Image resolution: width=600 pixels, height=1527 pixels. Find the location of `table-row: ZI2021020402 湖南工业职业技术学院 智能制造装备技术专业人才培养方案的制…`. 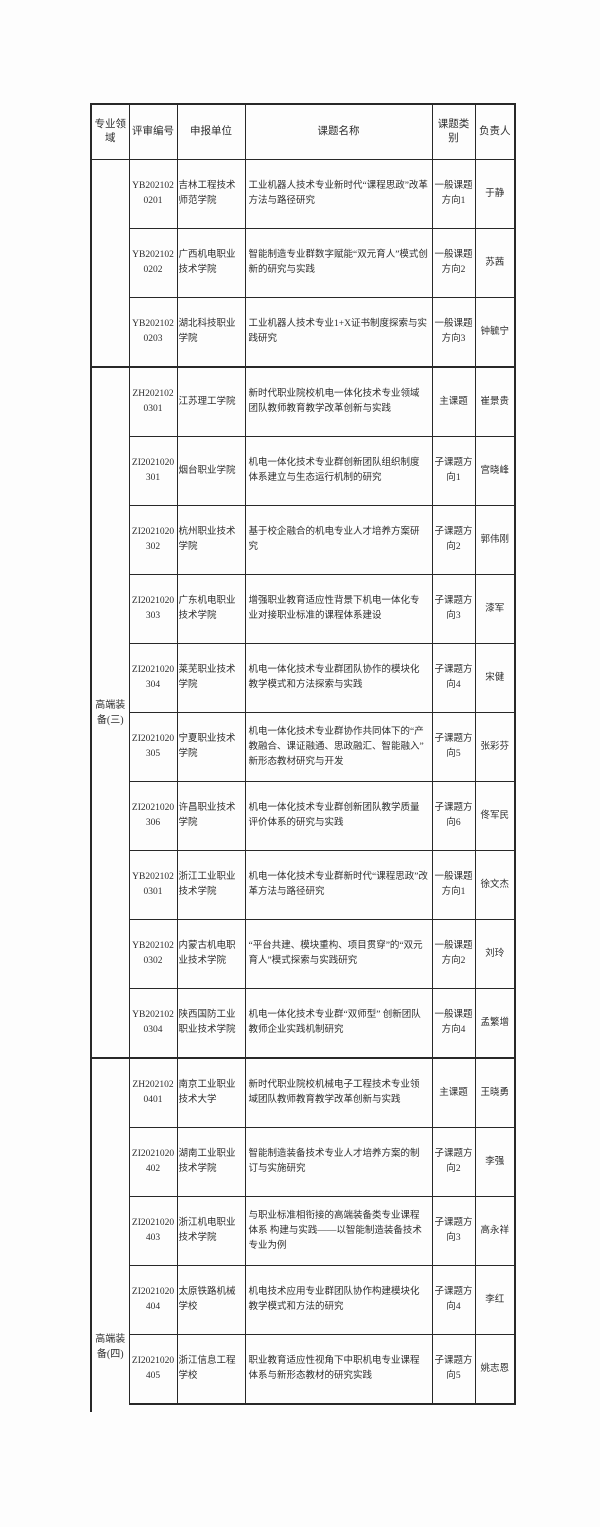

table-row: ZI2021020402 湖南工业职业技术学院 智能制造装备技术专业人才培养方案的制… is located at coordinates (303, 1162).